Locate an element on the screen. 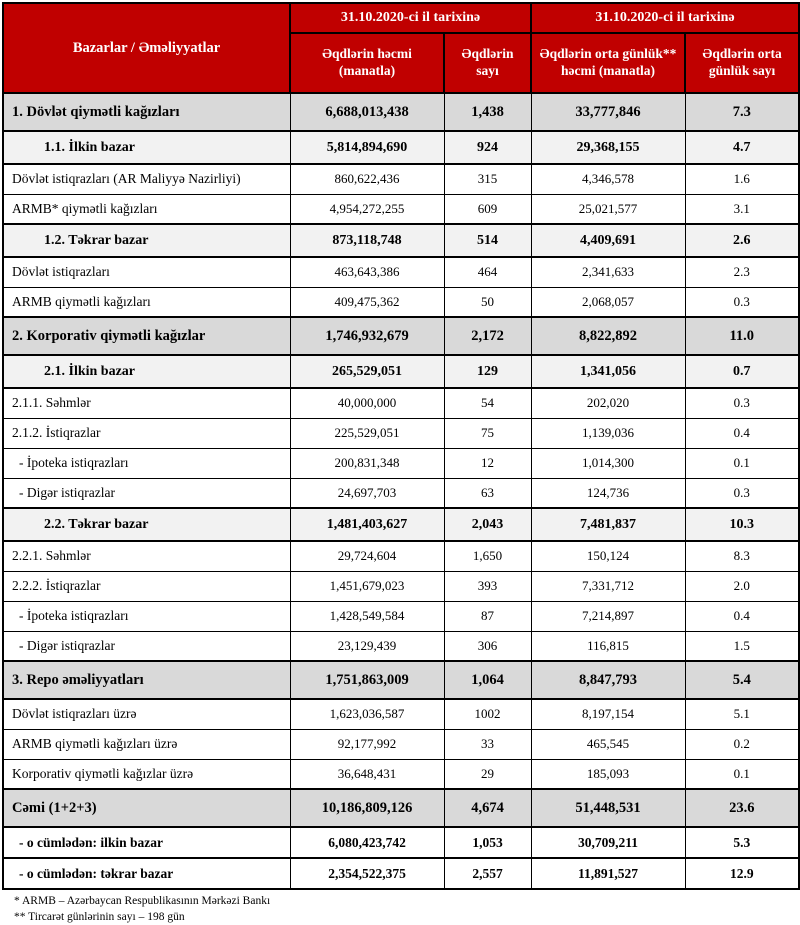 The height and width of the screenshot is (925, 800). row-value: 8,197,154 is located at coordinates (608, 714).